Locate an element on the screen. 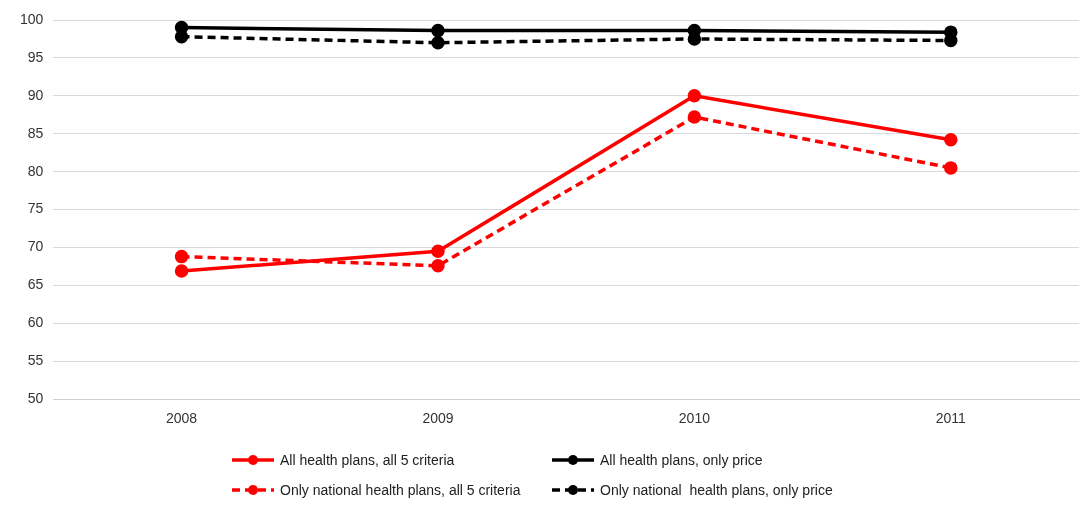 The image size is (1089, 518). x-tick-label: 2008 is located at coordinates (181, 418).